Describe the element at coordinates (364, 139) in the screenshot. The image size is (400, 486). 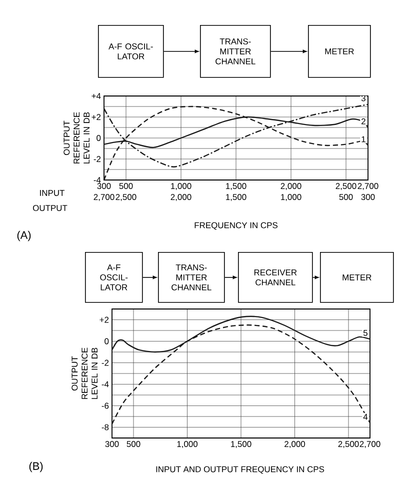
I see `series-label: 1` at that location.